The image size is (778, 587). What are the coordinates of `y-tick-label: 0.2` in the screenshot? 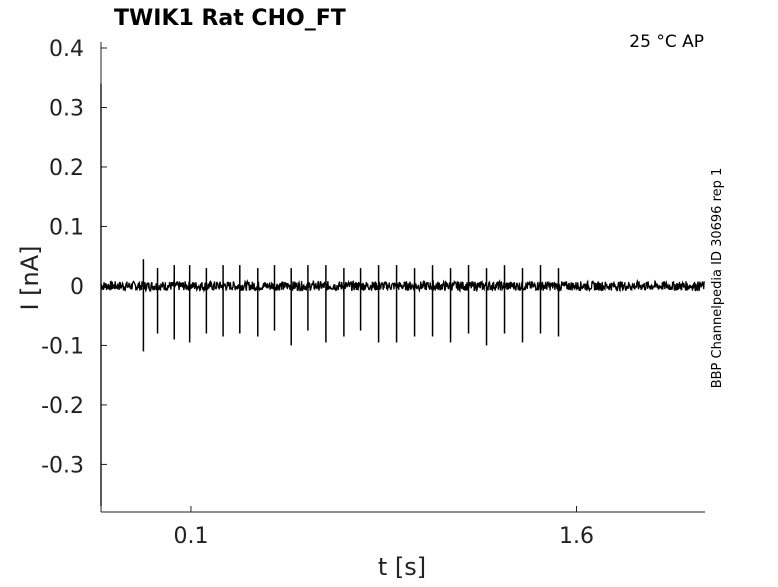 It's located at (66, 168).